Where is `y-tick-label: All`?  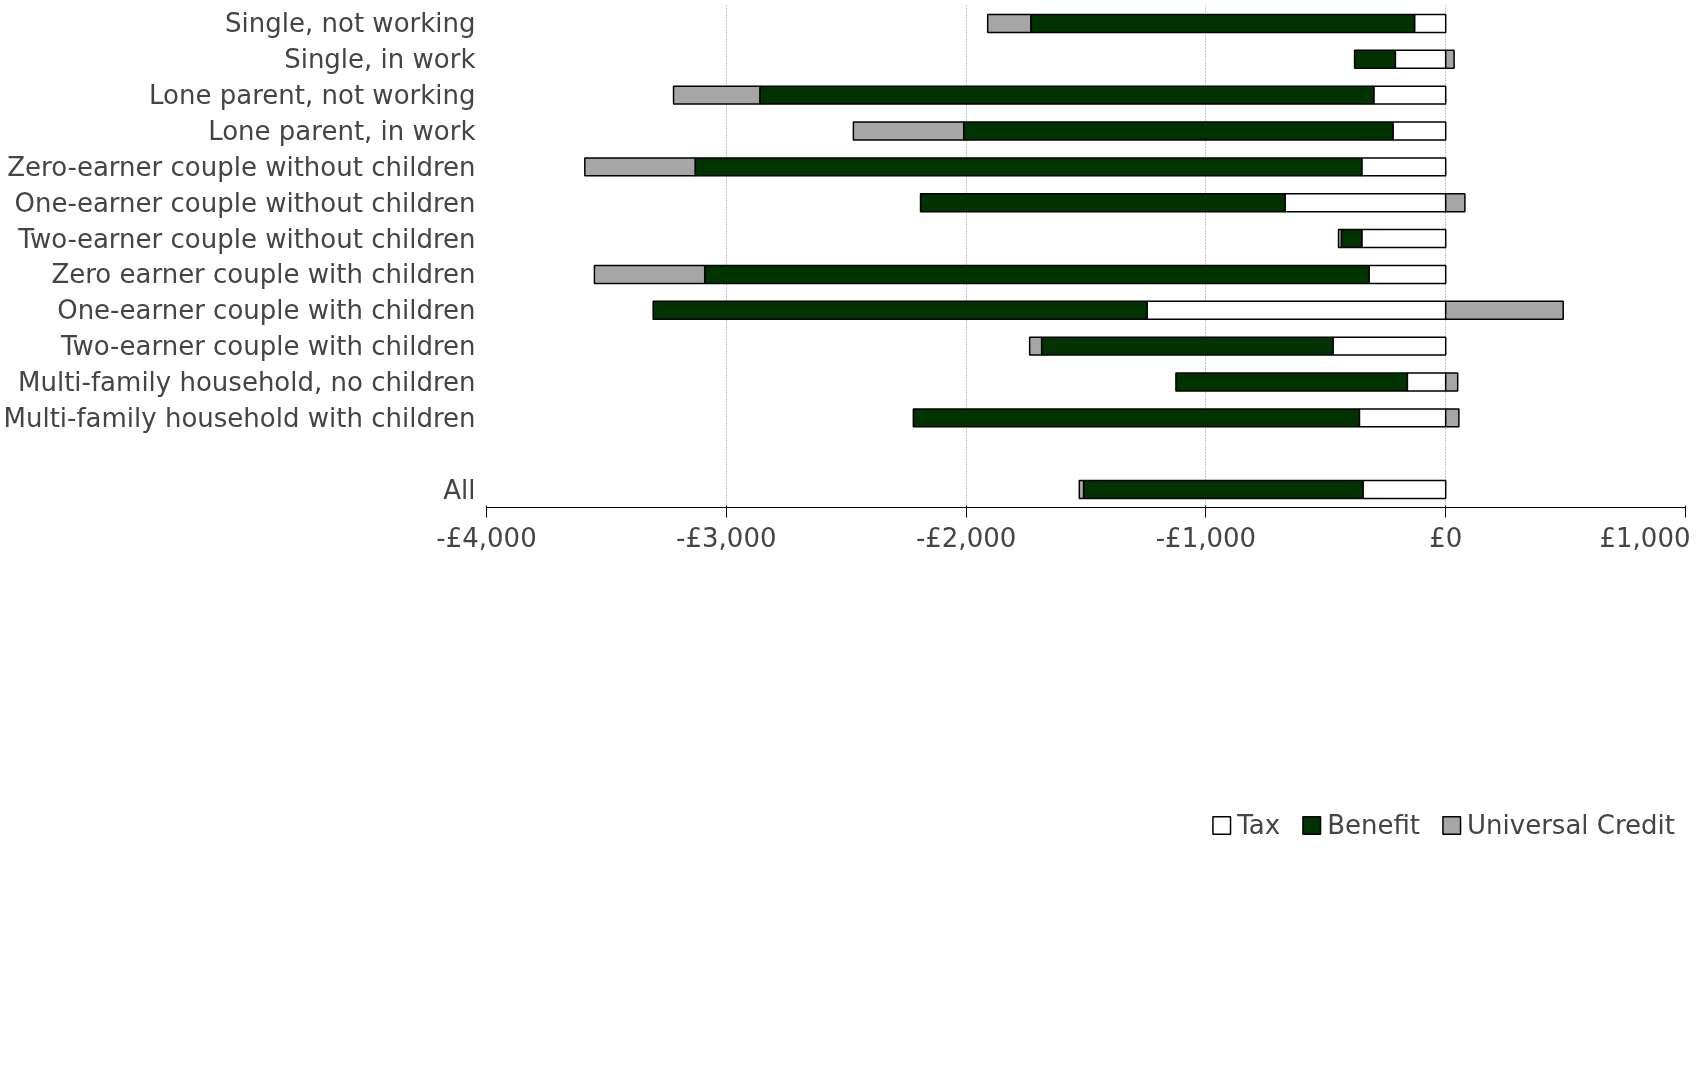 y-tick-label: All is located at coordinates (459, 489).